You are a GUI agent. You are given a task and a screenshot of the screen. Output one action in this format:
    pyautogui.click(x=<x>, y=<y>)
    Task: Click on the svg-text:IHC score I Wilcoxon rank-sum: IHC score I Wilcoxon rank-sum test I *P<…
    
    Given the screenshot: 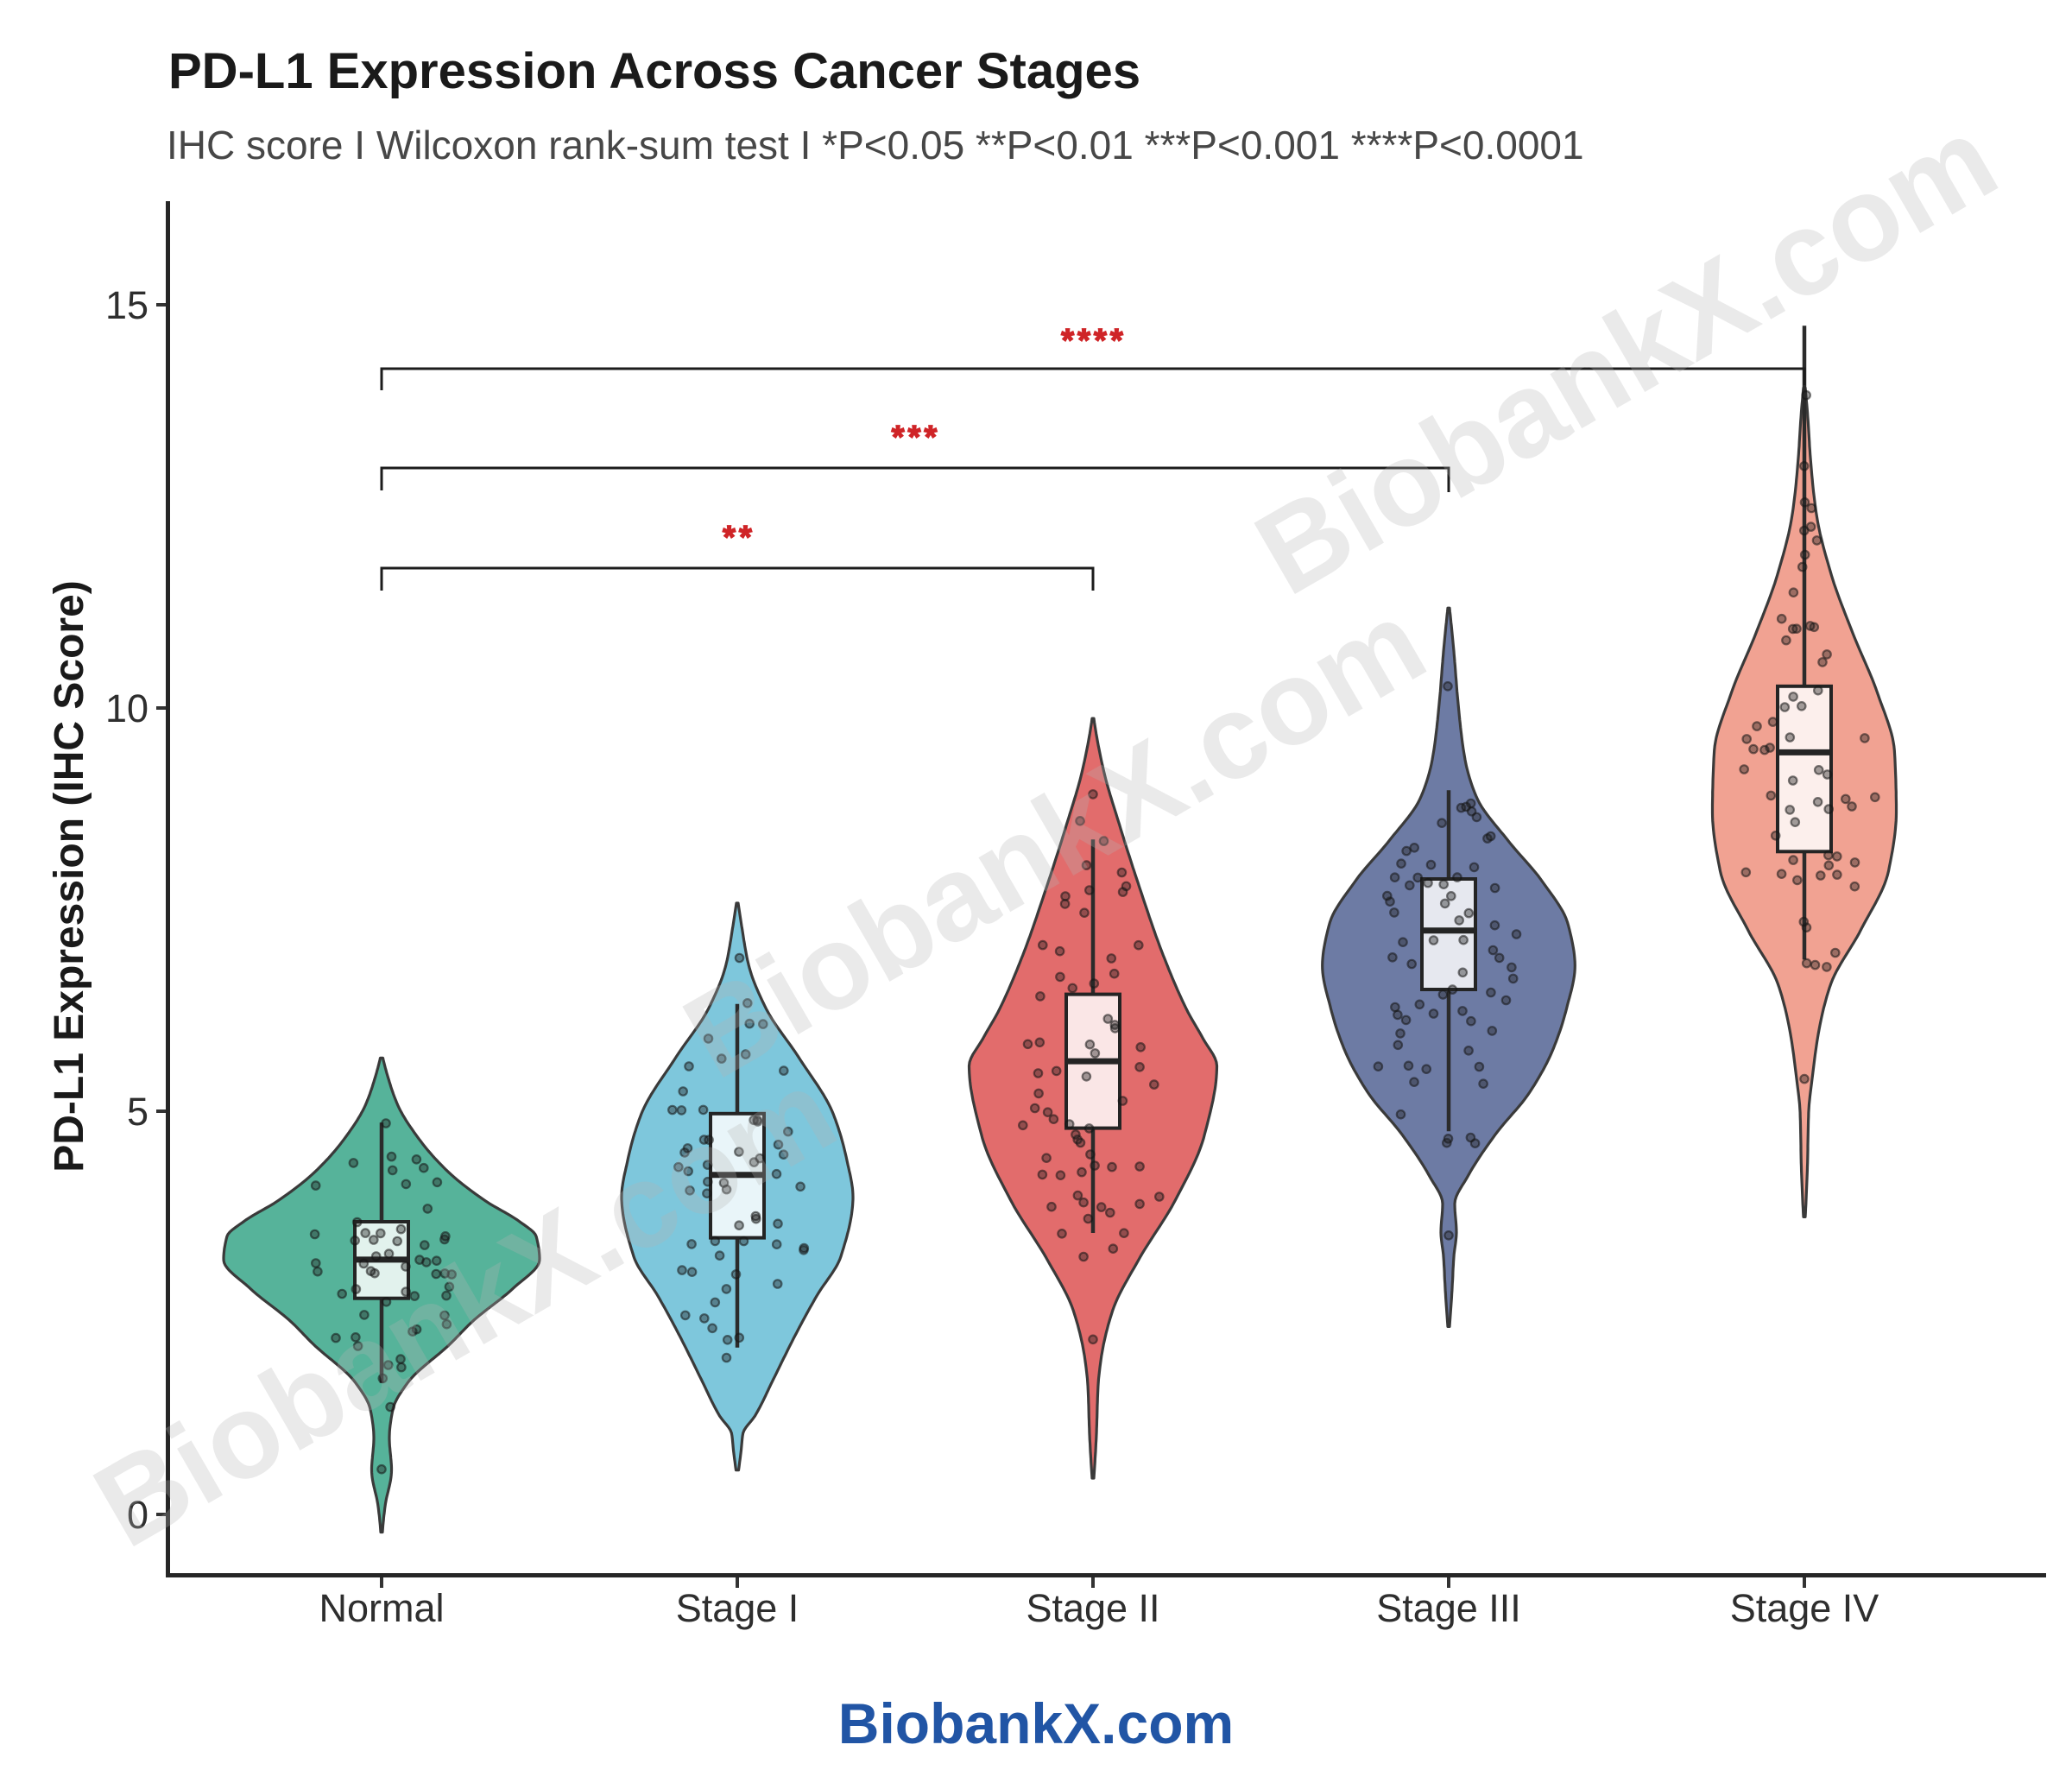 What is the action you would take?
    pyautogui.click(x=875, y=146)
    